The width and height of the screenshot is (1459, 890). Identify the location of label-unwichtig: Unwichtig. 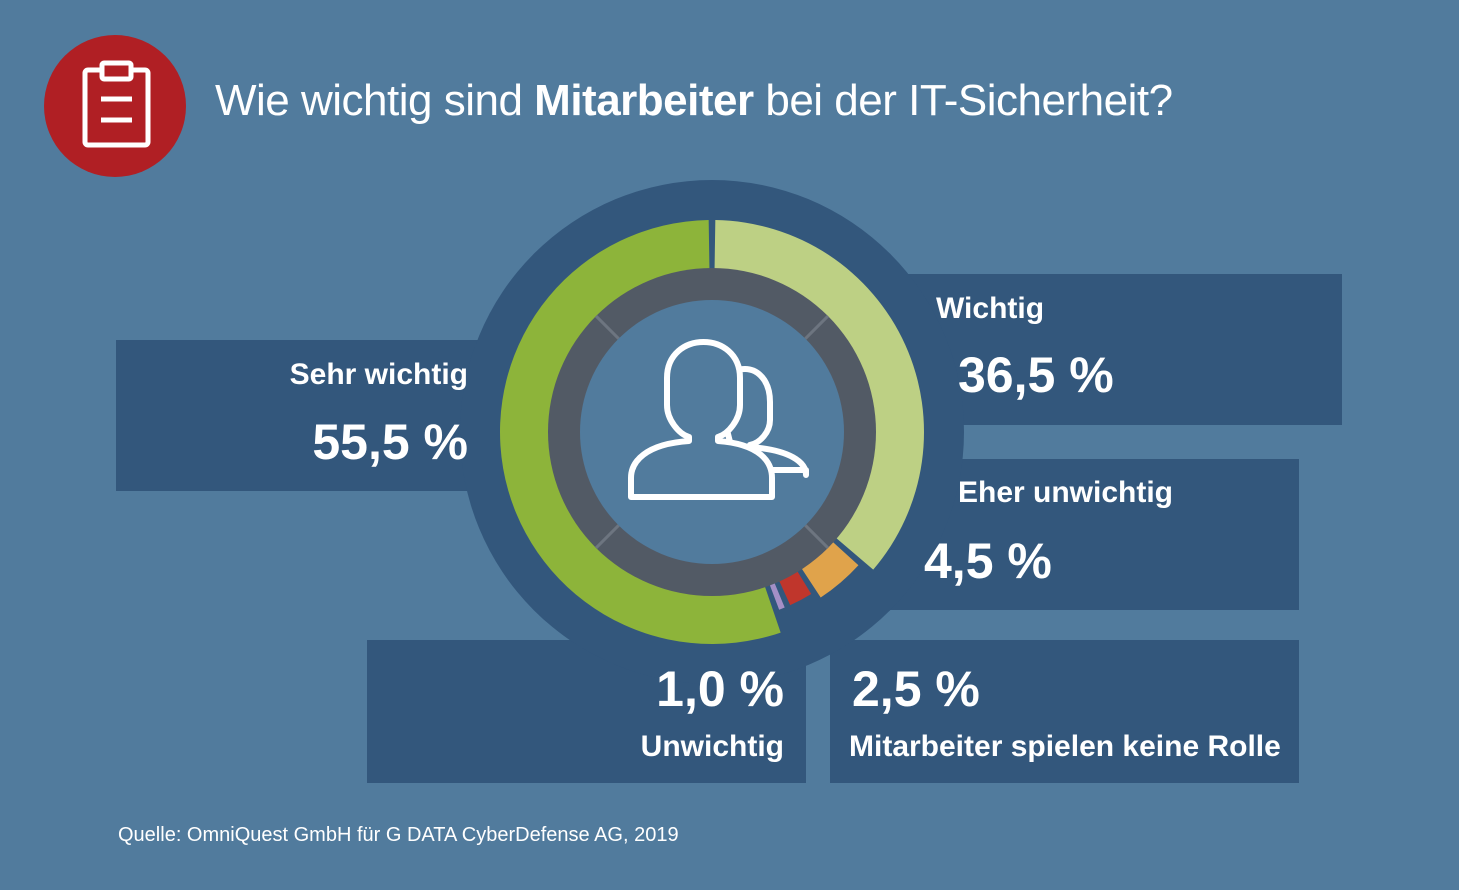
(712, 746).